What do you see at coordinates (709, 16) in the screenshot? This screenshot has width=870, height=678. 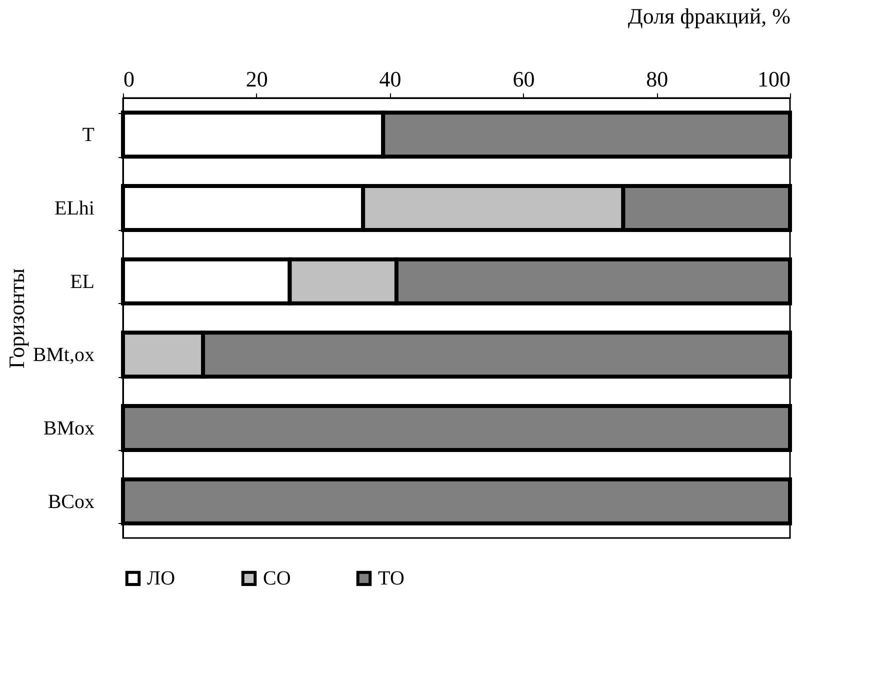 I see `x-axis-title: Доля фракций, %` at bounding box center [709, 16].